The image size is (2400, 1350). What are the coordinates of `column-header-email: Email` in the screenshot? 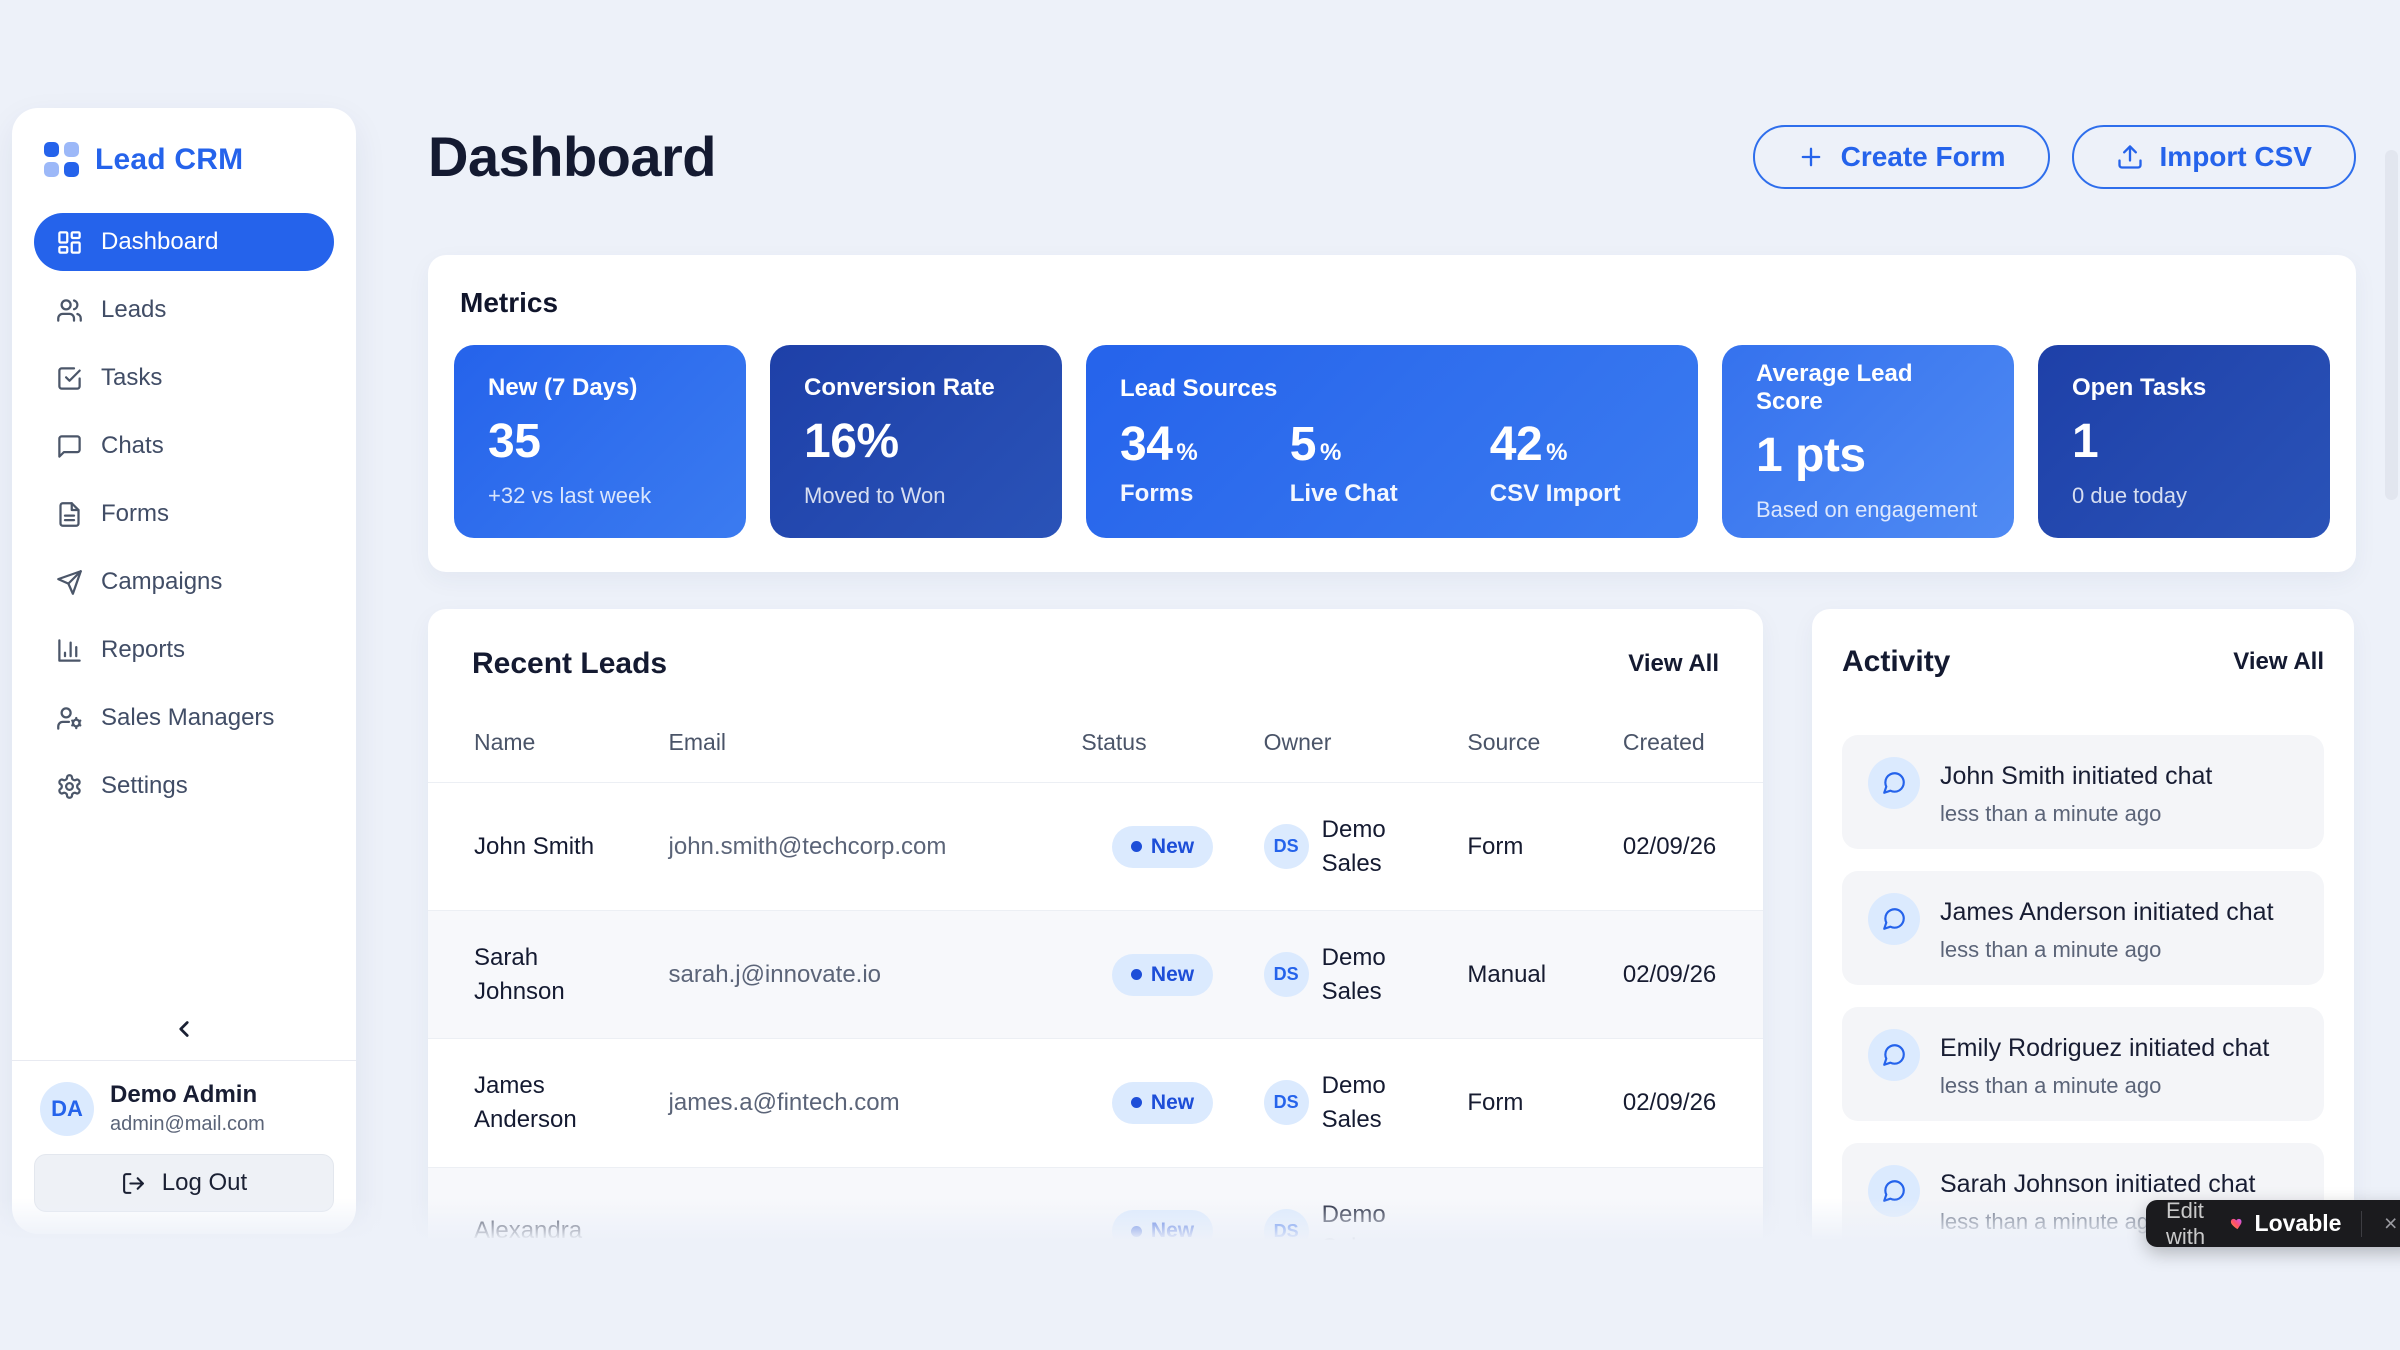 It's located at (697, 742).